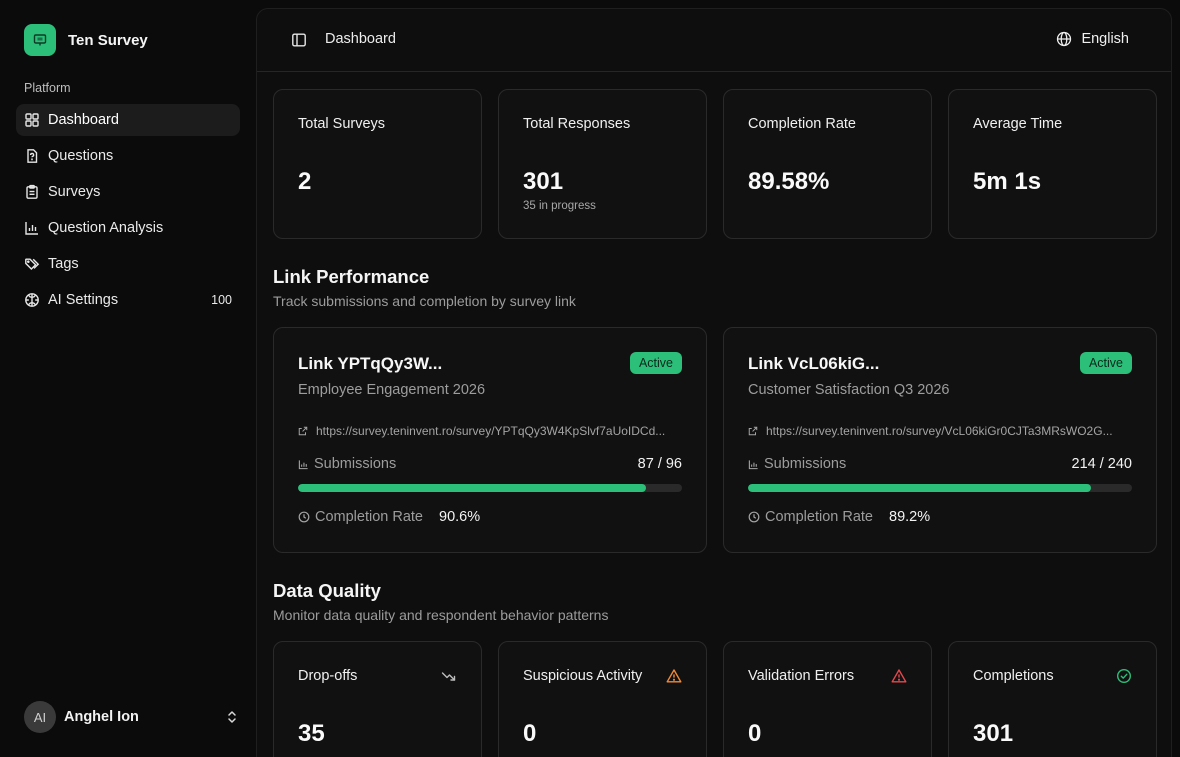 Image resolution: width=1180 pixels, height=757 pixels. What do you see at coordinates (1101, 464) in the screenshot?
I see `submissions-value: 214 / 240` at bounding box center [1101, 464].